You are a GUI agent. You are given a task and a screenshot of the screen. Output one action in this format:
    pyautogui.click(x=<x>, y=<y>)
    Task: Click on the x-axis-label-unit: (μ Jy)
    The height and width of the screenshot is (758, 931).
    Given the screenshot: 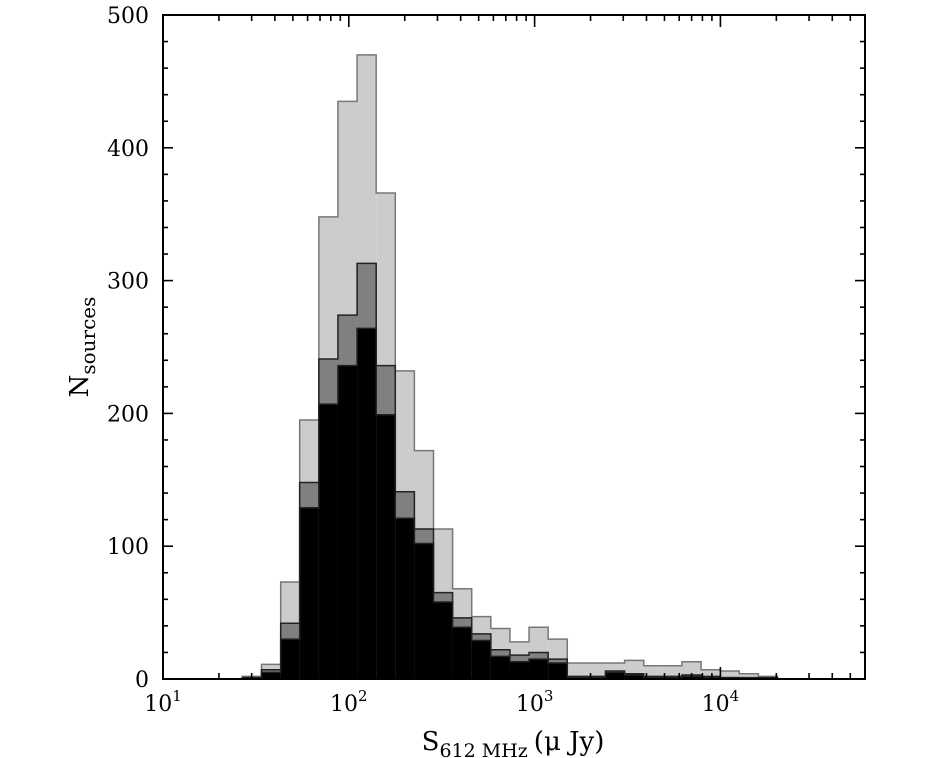 What is the action you would take?
    pyautogui.click(x=569, y=742)
    